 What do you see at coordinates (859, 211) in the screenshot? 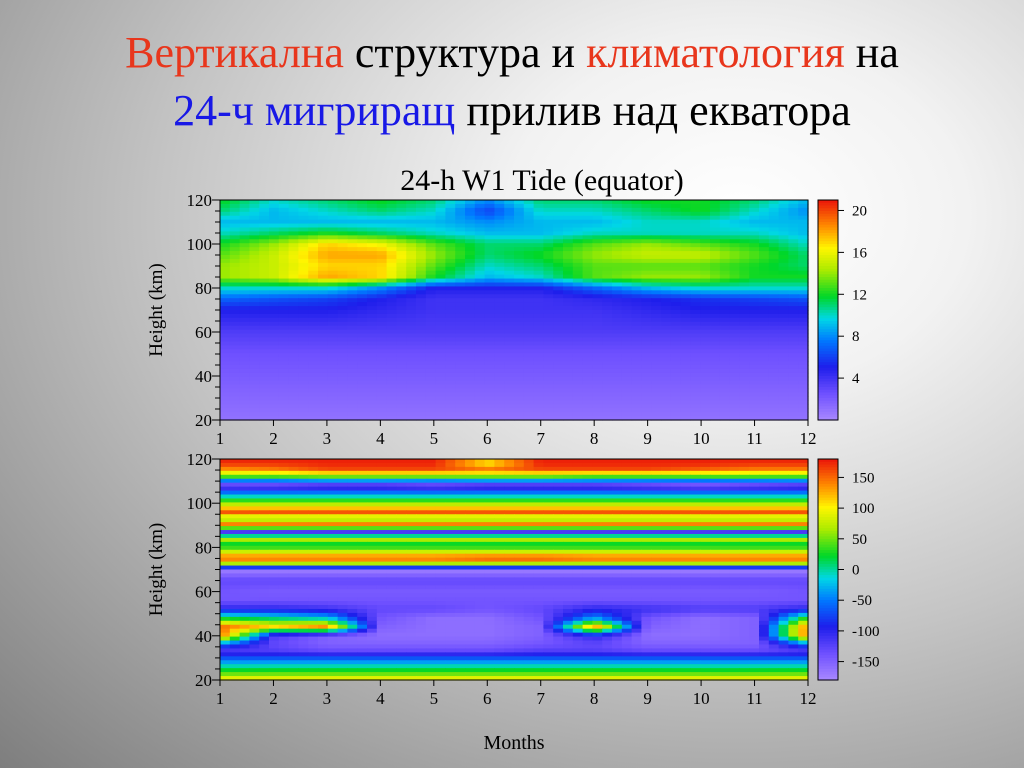
I see `colorbar-tick-label: 20` at bounding box center [859, 211].